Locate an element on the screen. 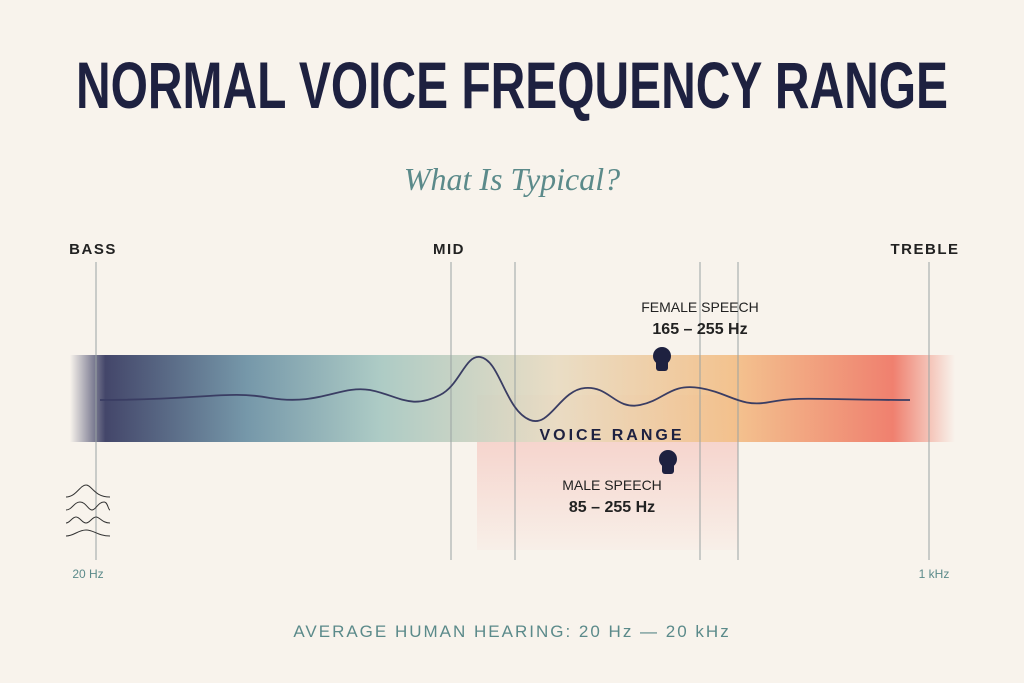 This screenshot has width=1024, height=683. female-range: 165 – 255 Hz is located at coordinates (699, 329).